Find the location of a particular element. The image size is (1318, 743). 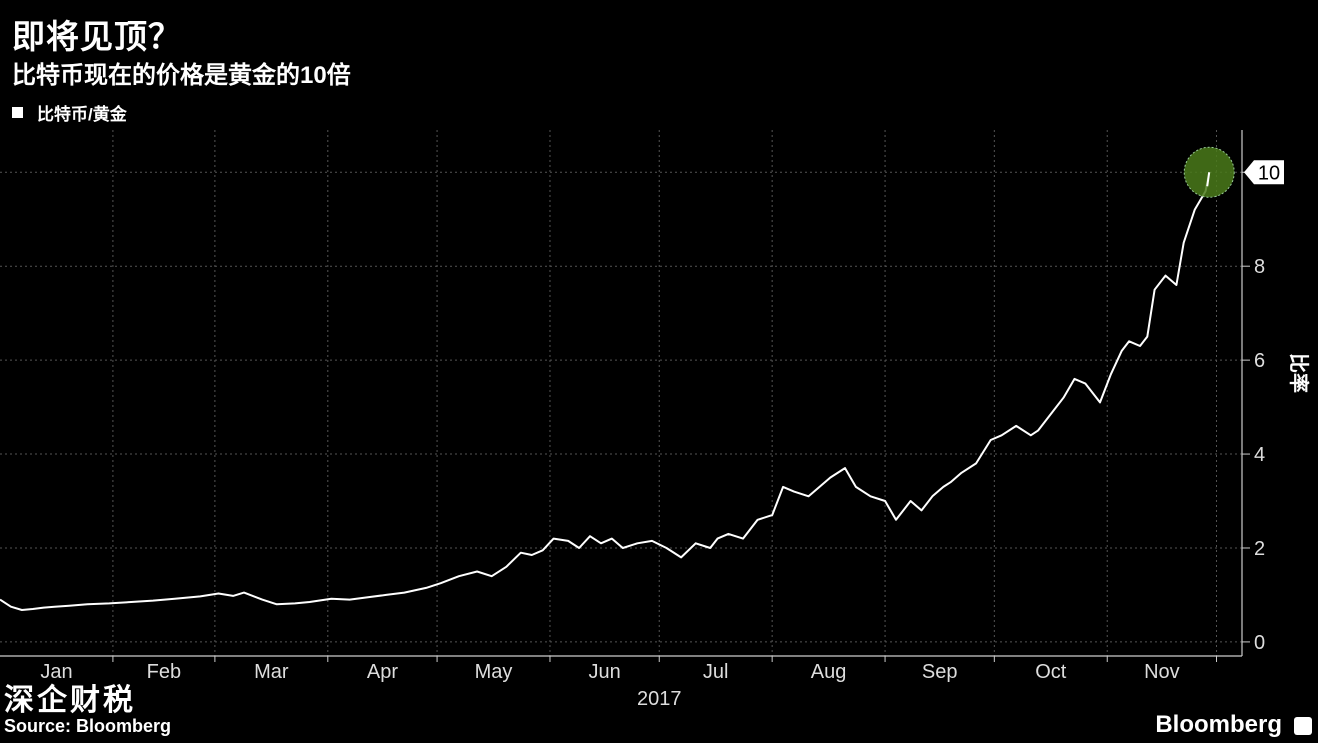

y-axis-label: 比率 is located at coordinates (1299, 373).